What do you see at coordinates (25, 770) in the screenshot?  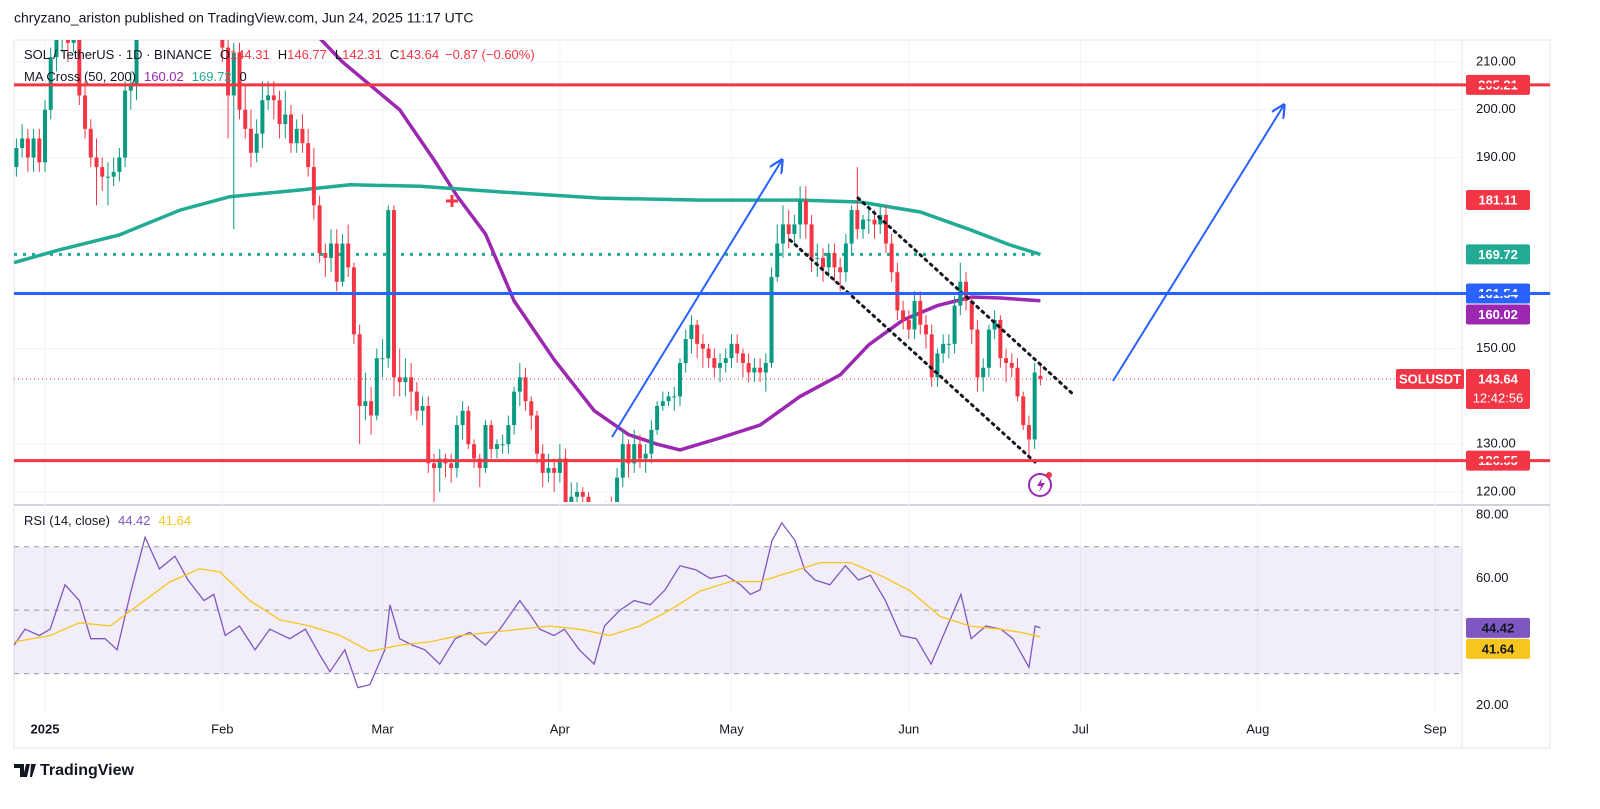 I see `logo-mark` at bounding box center [25, 770].